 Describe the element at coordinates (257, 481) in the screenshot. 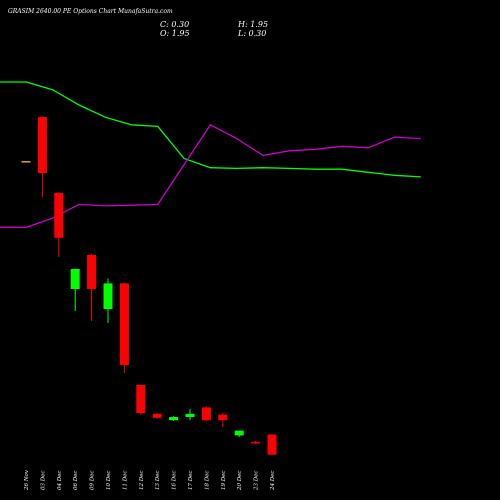

I see `x-tick-label: 23 Dec` at that location.